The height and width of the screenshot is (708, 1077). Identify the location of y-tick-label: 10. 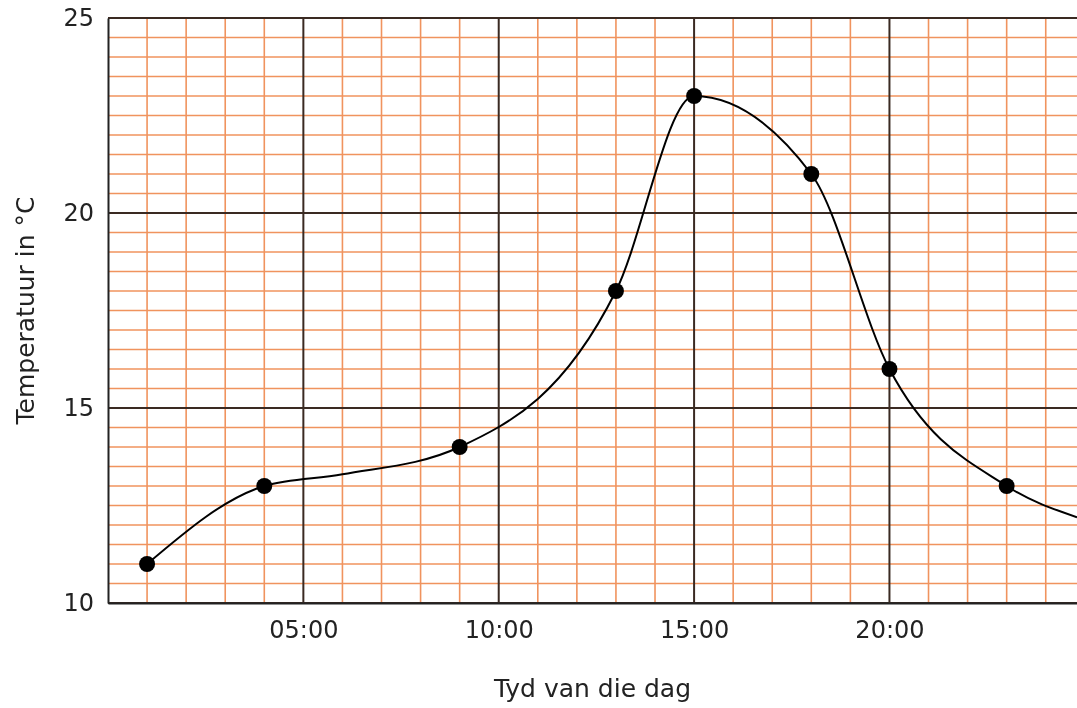
(78, 603).